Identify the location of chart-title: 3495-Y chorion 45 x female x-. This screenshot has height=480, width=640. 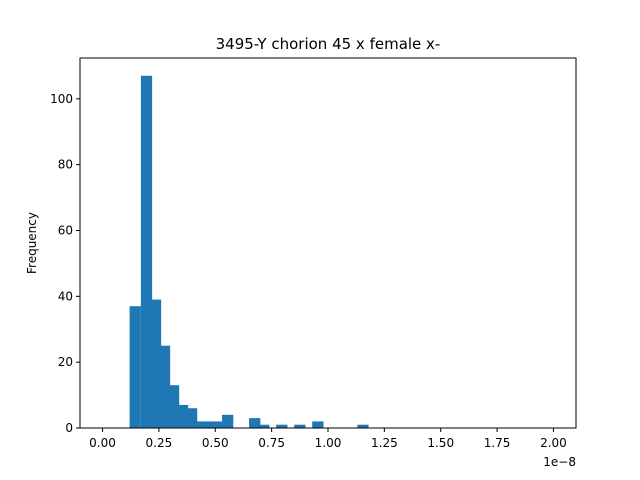
(328, 44).